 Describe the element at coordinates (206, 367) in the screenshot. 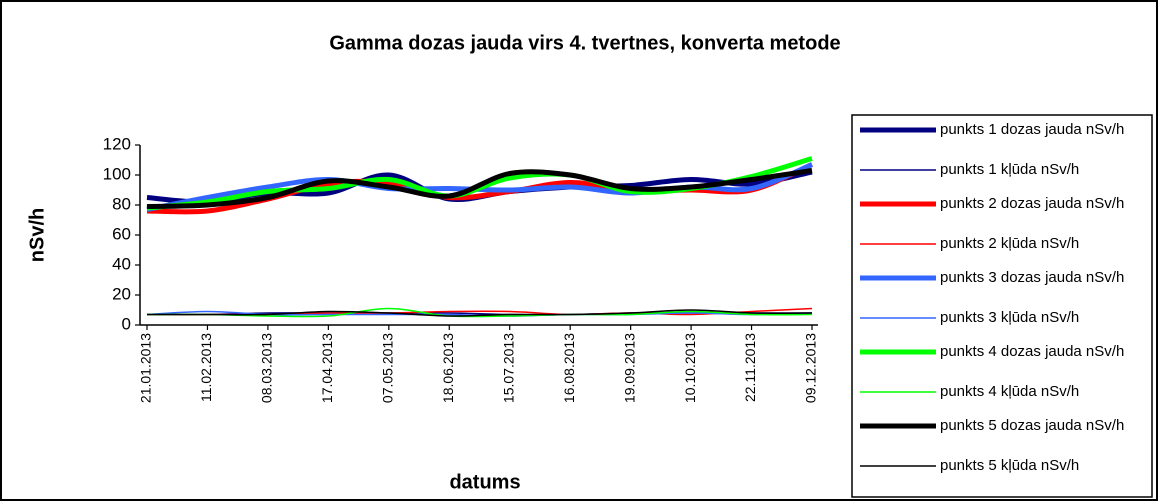

I see `x-tick-label: 11.02.2013` at that location.